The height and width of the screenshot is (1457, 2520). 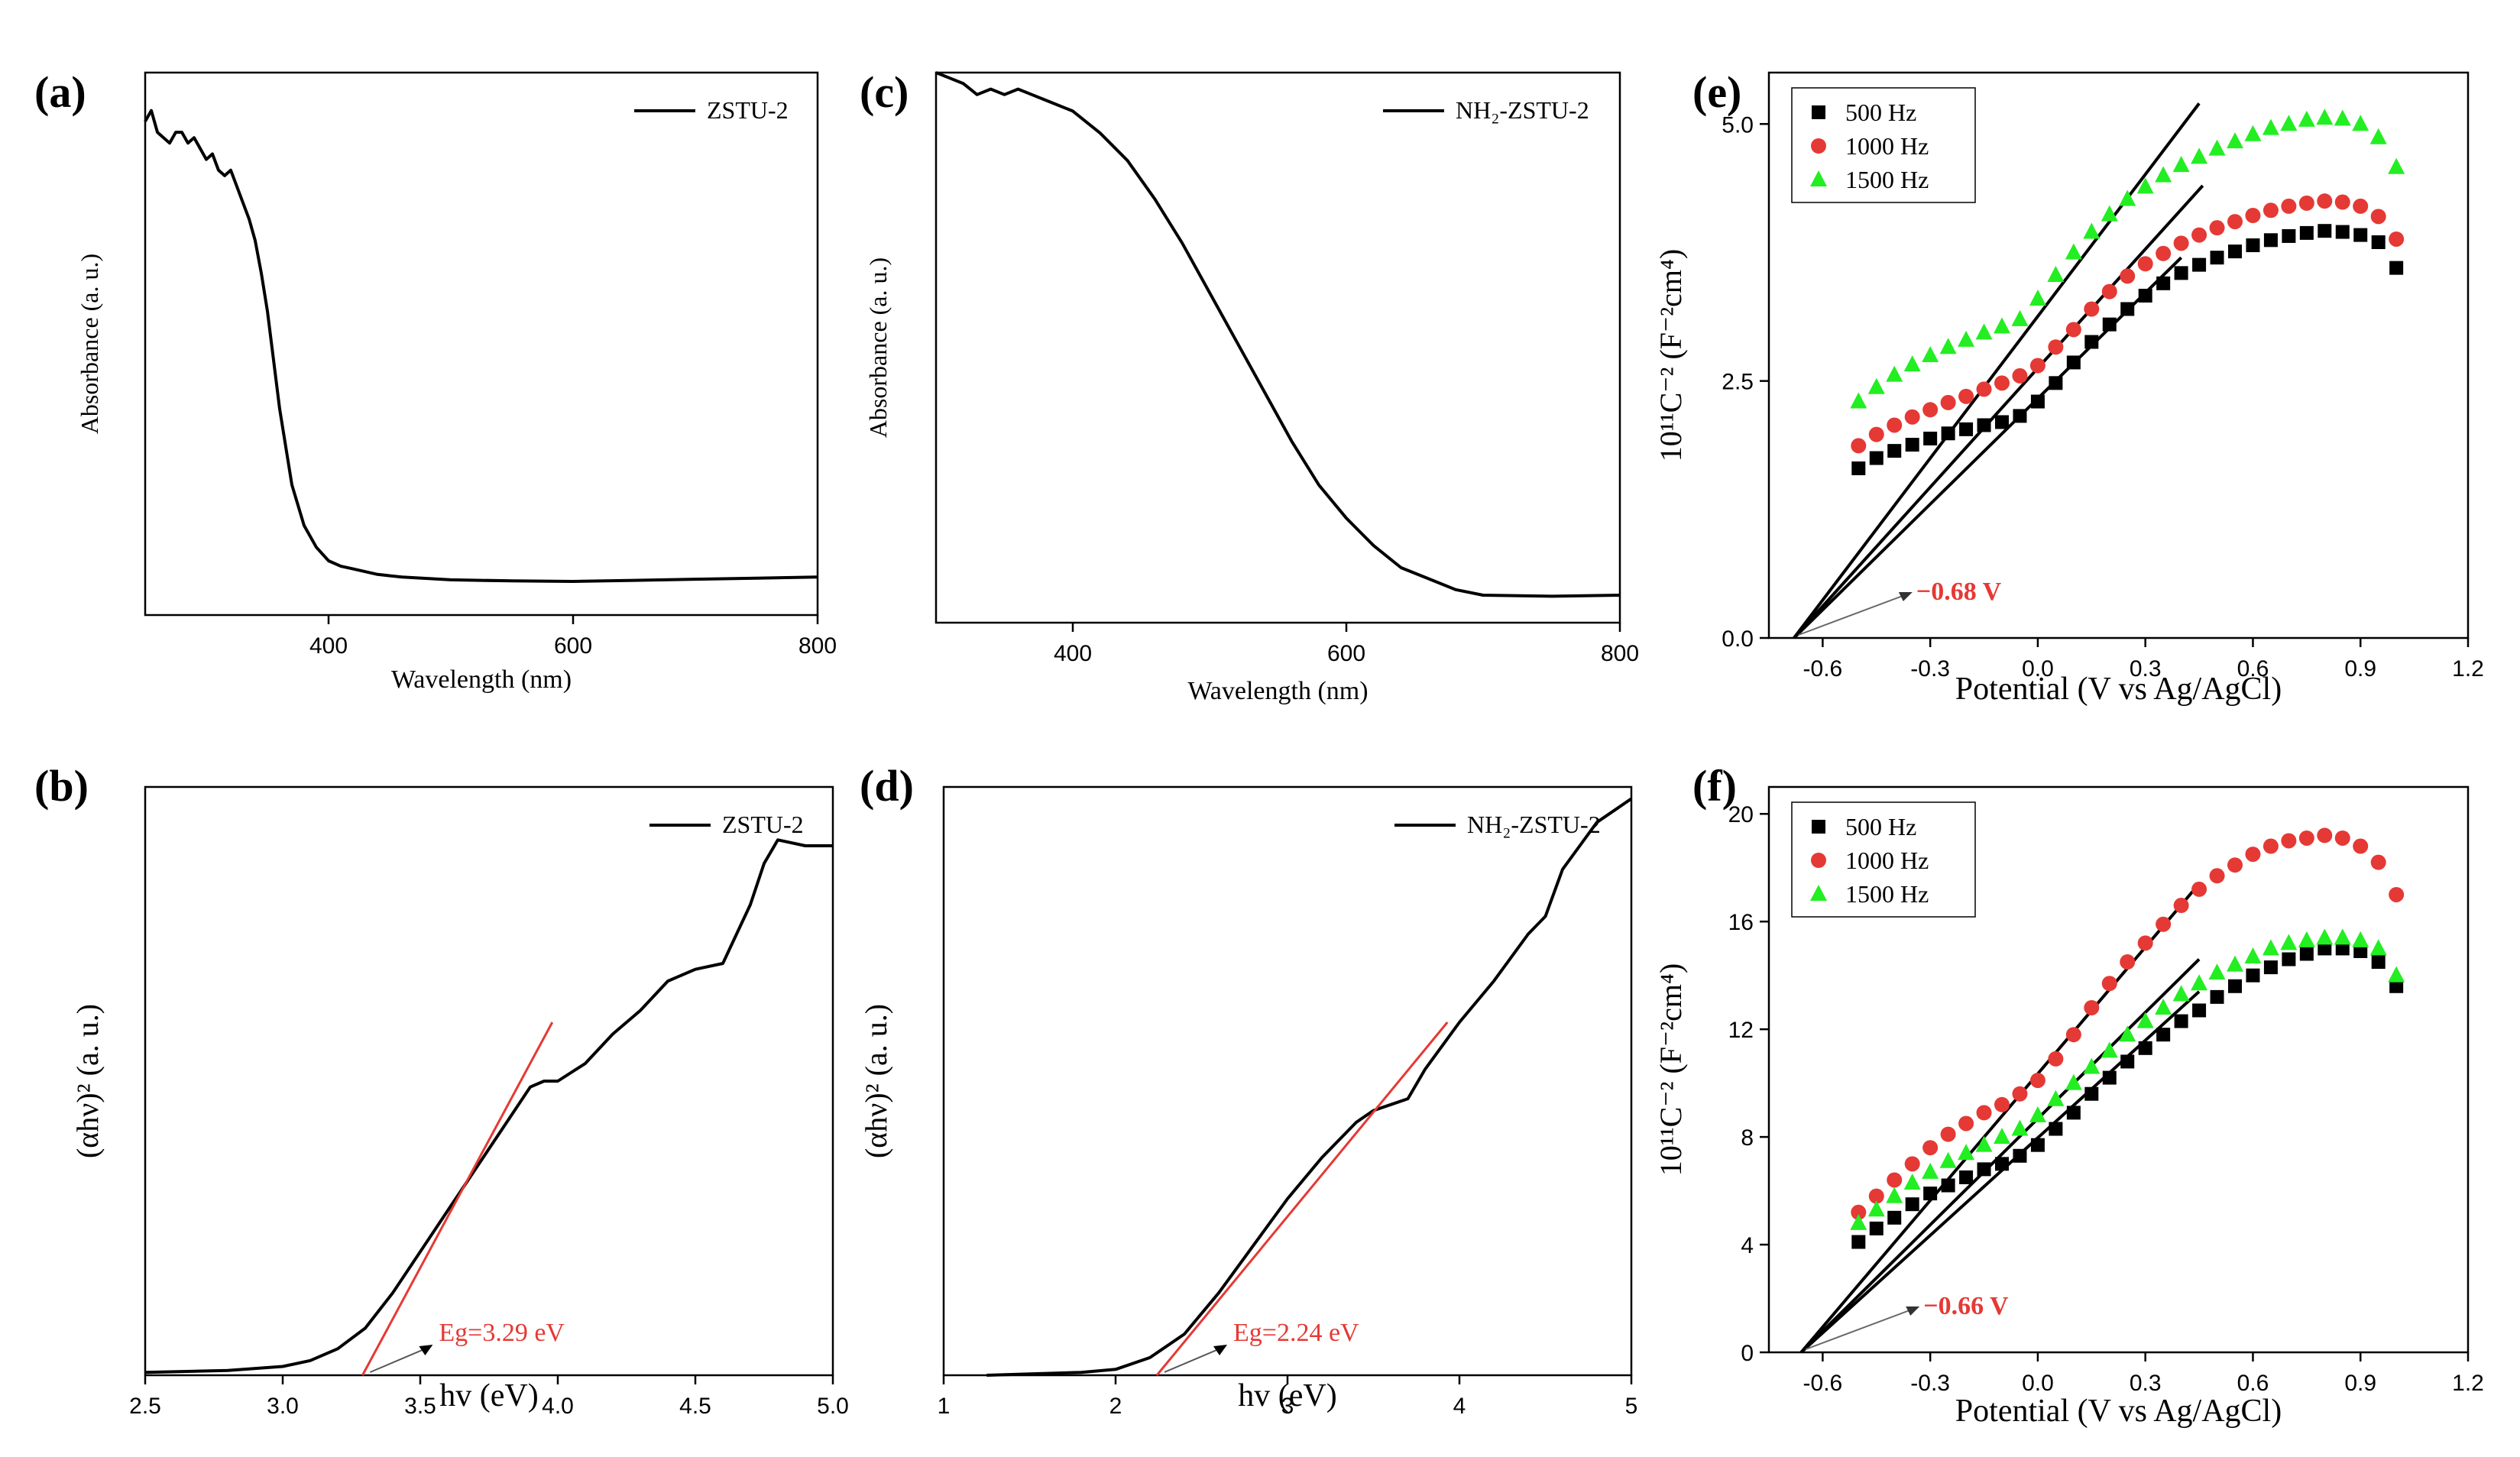 What do you see at coordinates (1930, 1383) in the screenshot?
I see `x-tick-label: -0.3` at bounding box center [1930, 1383].